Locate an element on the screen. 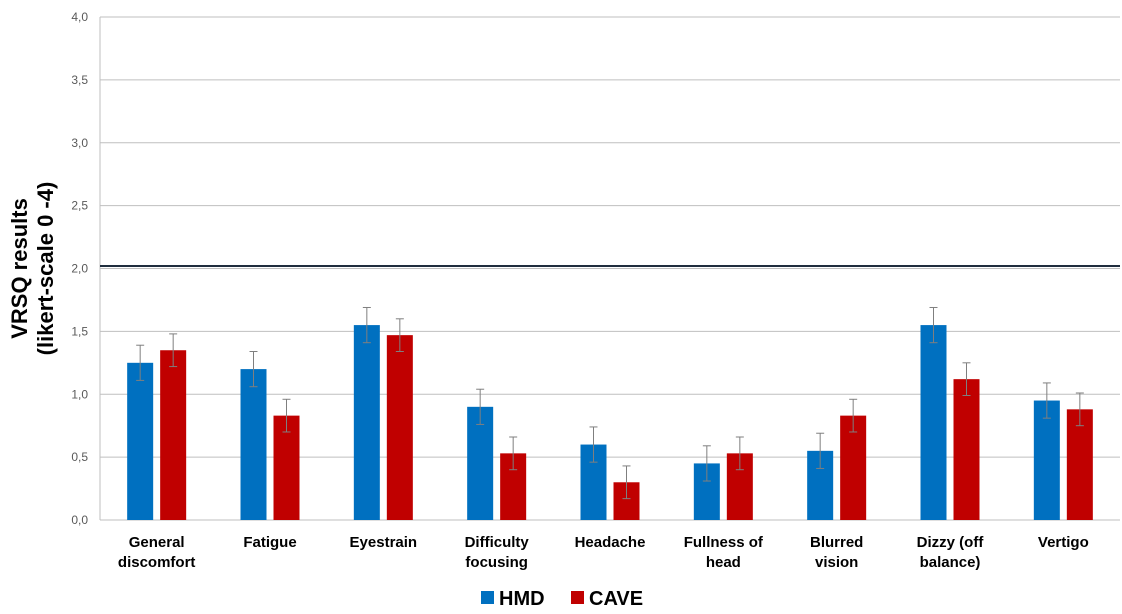 The image size is (1122, 614). y-tick-label: 2,5 is located at coordinates (79, 206).